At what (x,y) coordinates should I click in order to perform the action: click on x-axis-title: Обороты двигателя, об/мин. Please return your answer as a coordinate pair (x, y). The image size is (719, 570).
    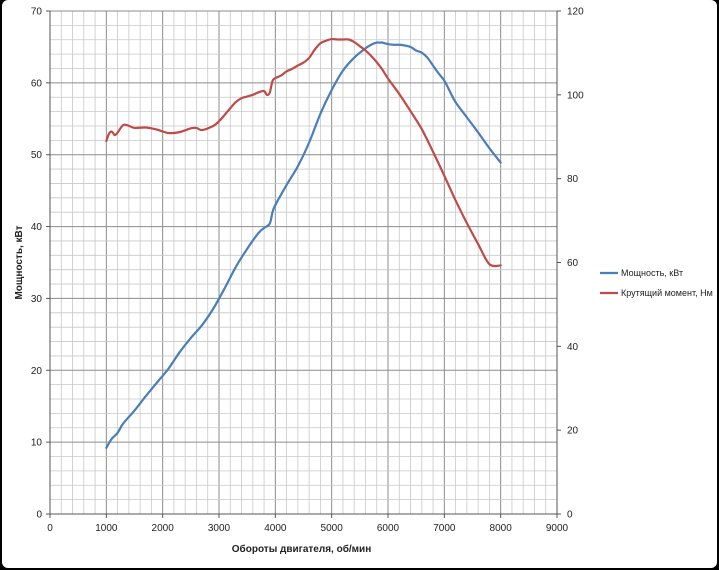
    Looking at the image, I should click on (301, 549).